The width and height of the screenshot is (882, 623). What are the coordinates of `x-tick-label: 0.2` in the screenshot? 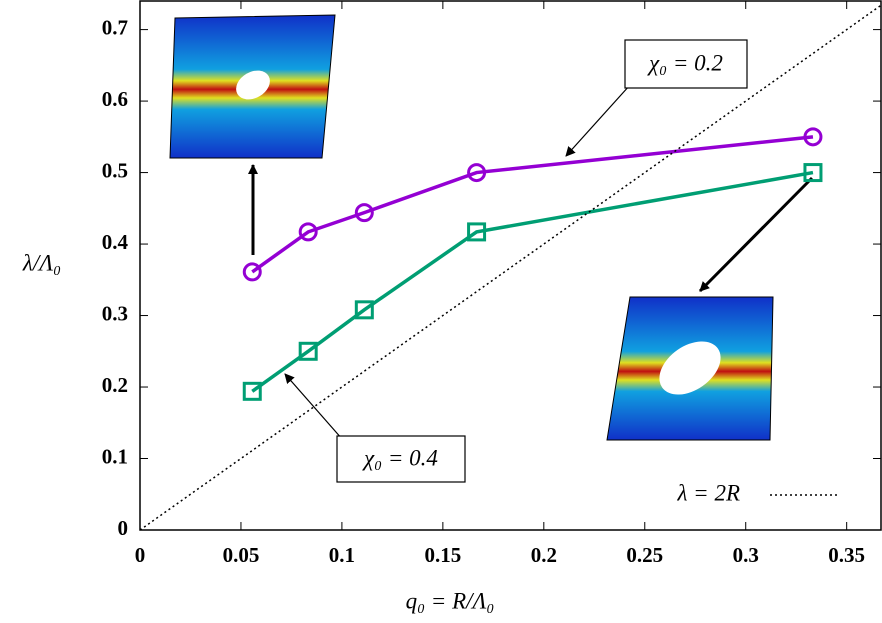 It's located at (544, 555).